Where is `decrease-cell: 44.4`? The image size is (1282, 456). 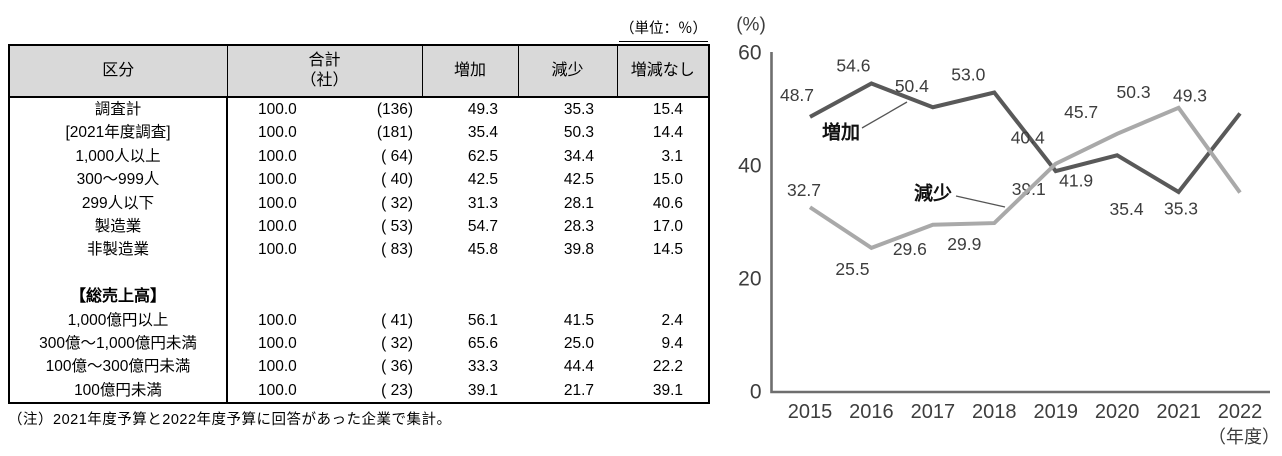
decrease-cell: 44.4 is located at coordinates (578, 367).